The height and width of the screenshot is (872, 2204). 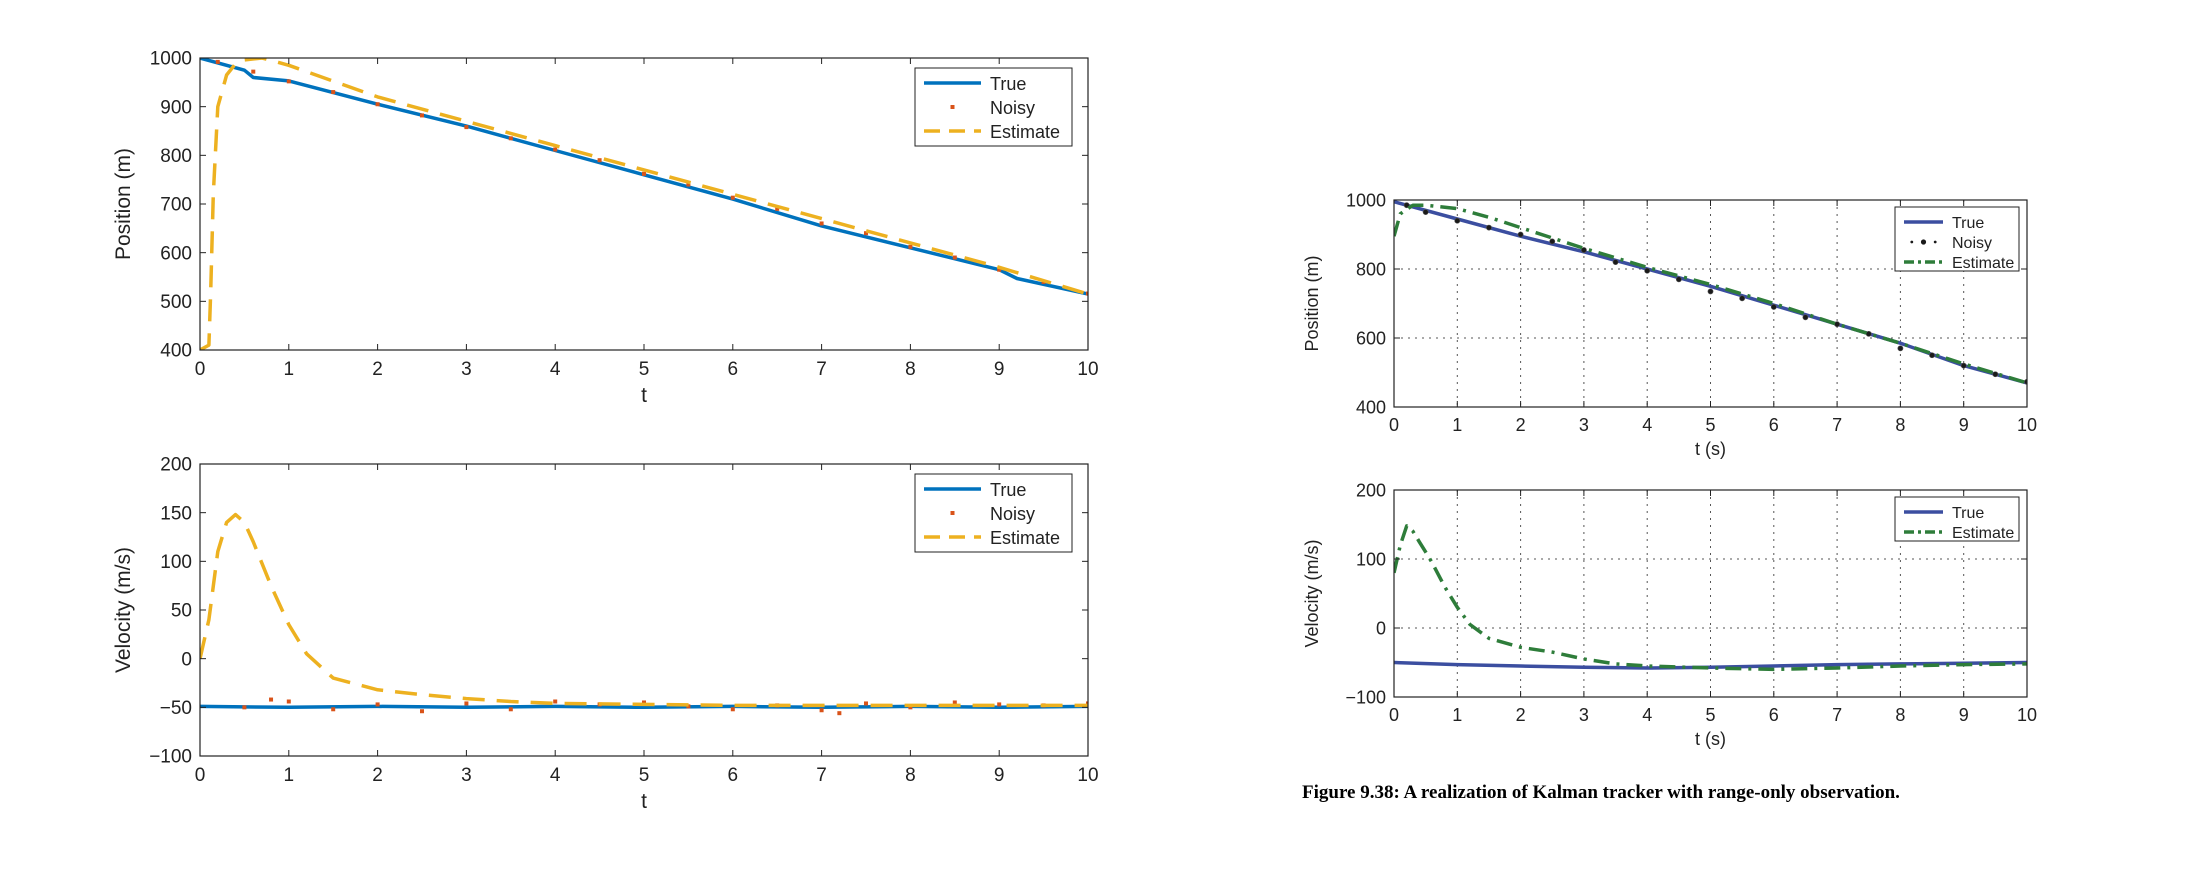 I want to click on legend-box, so click(x=993, y=513).